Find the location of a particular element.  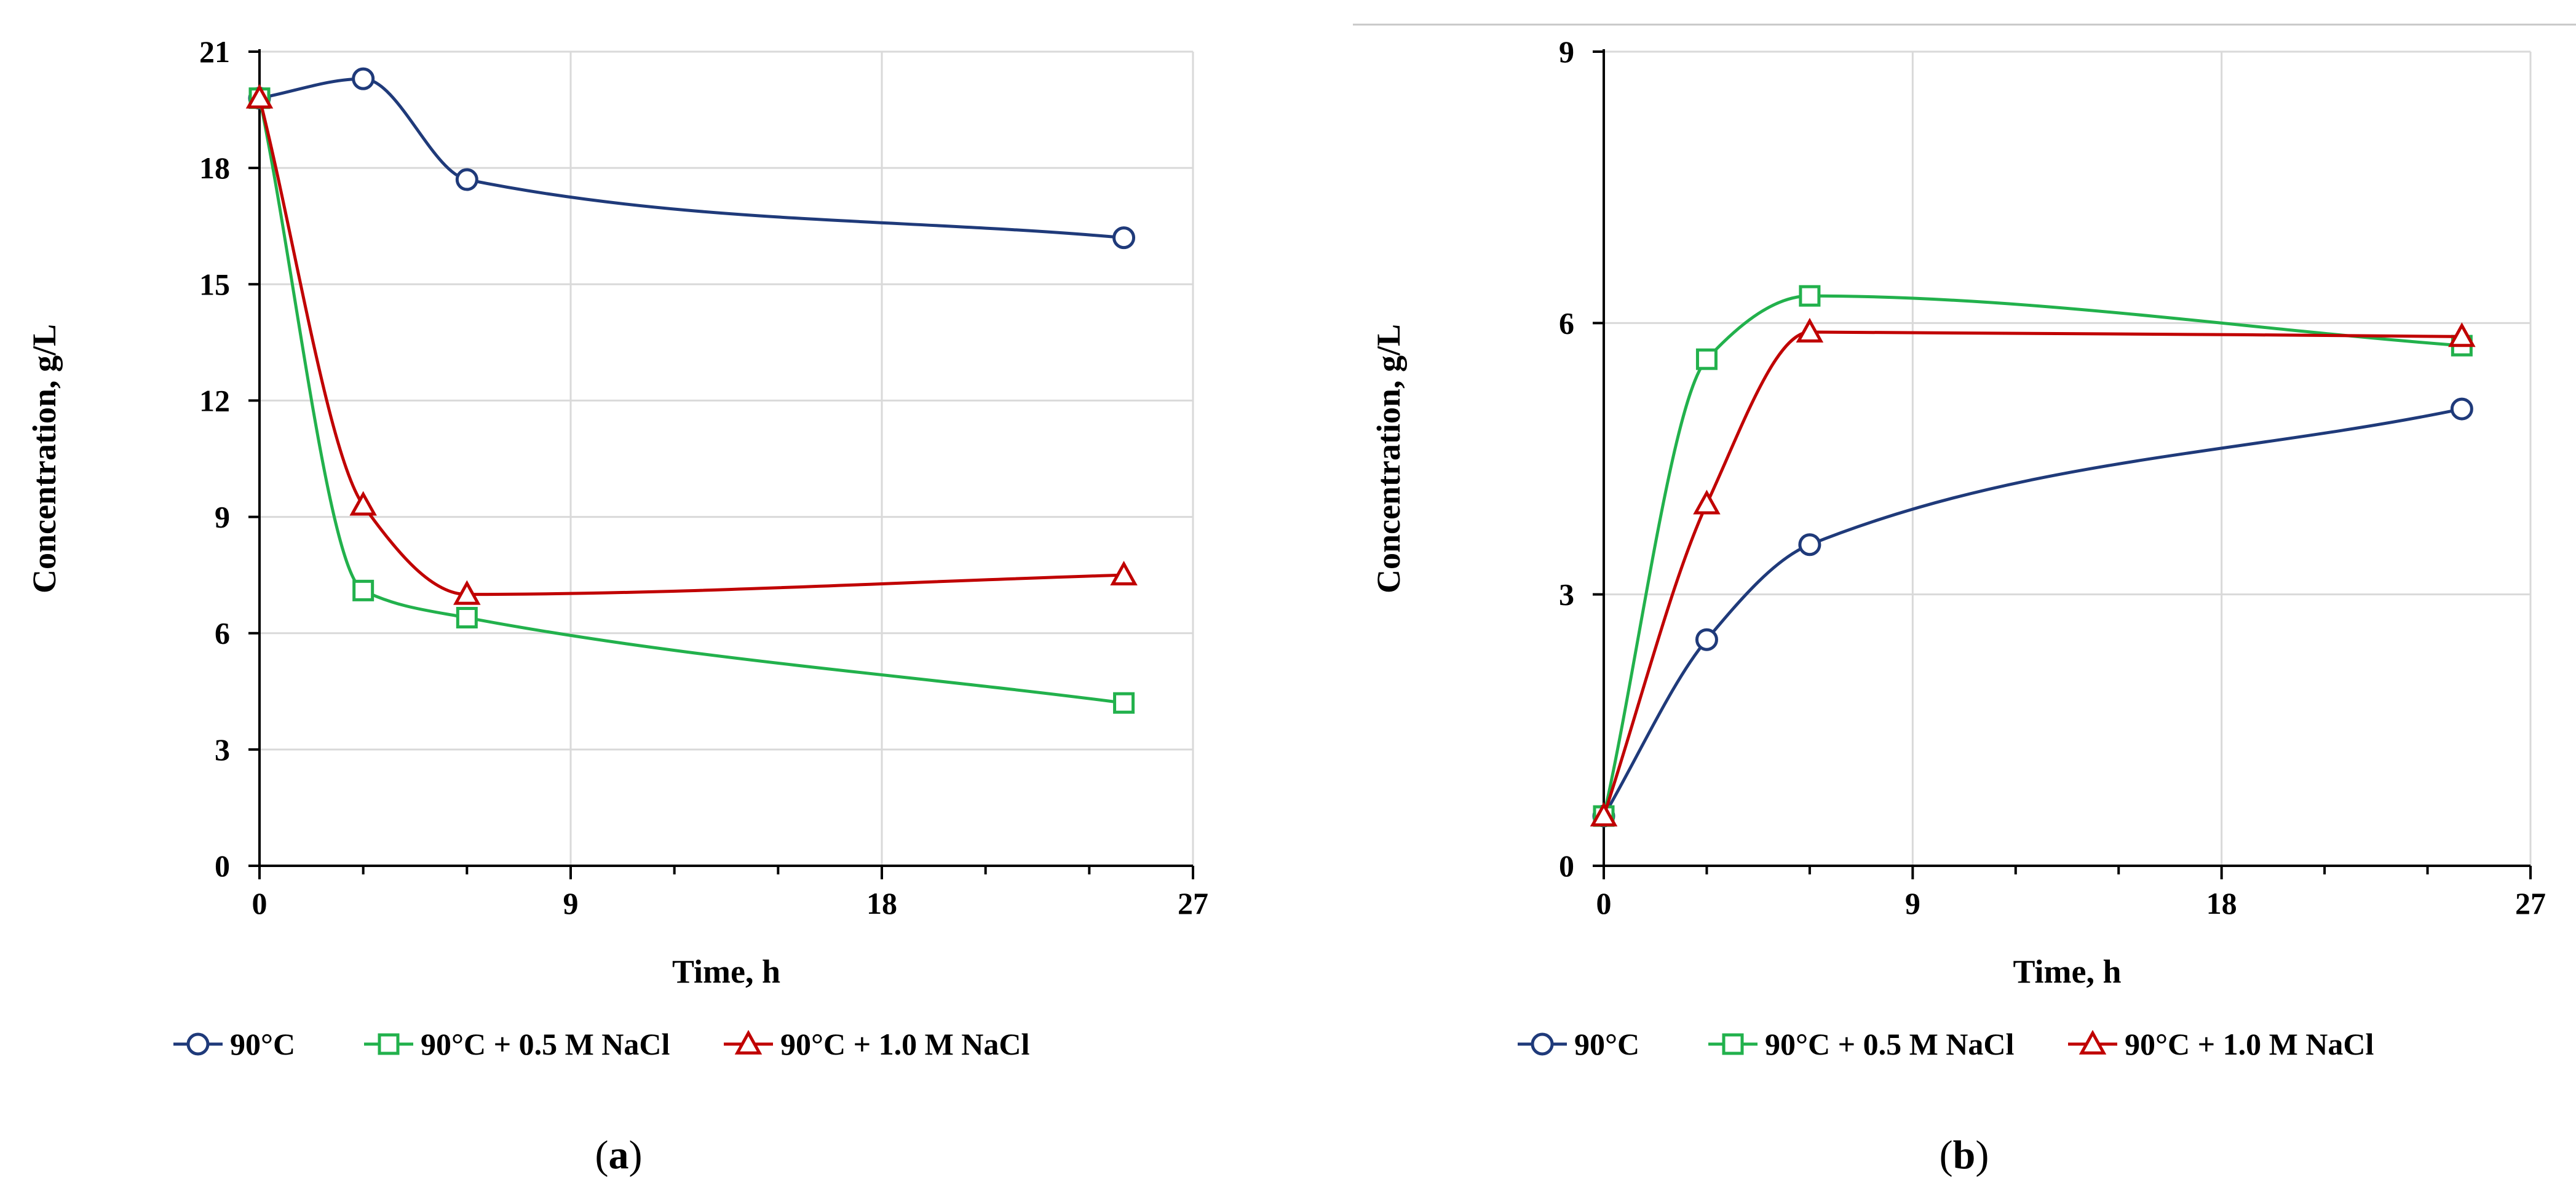

panel-caption: (b) is located at coordinates (1964, 1155).